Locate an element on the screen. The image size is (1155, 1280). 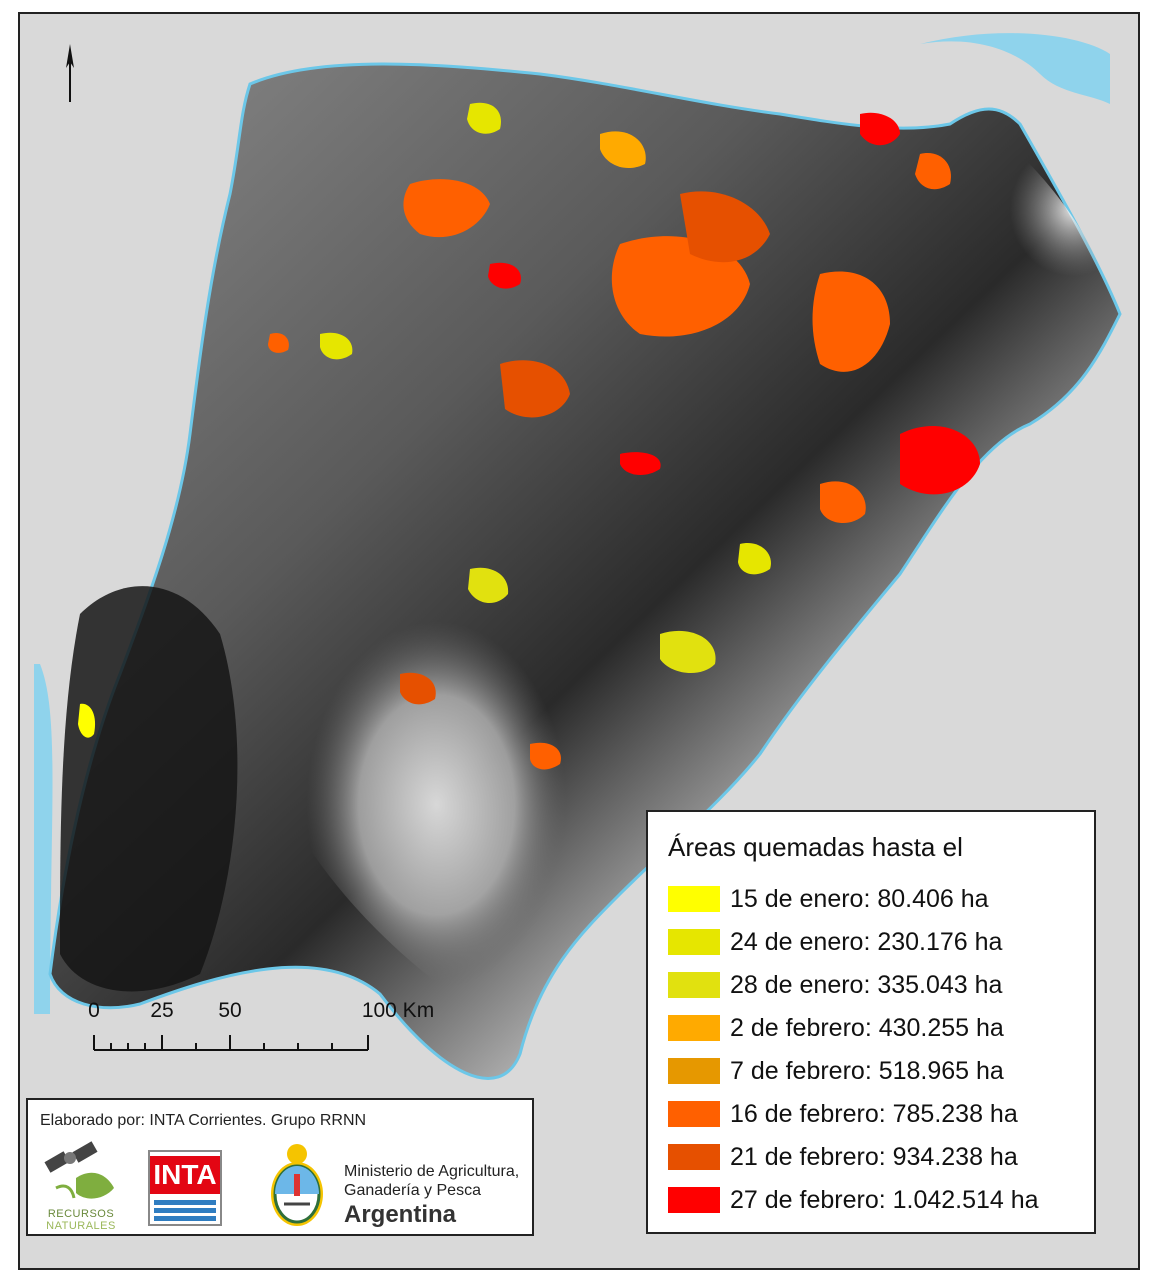
river-north is located at coordinates (1015, 68).